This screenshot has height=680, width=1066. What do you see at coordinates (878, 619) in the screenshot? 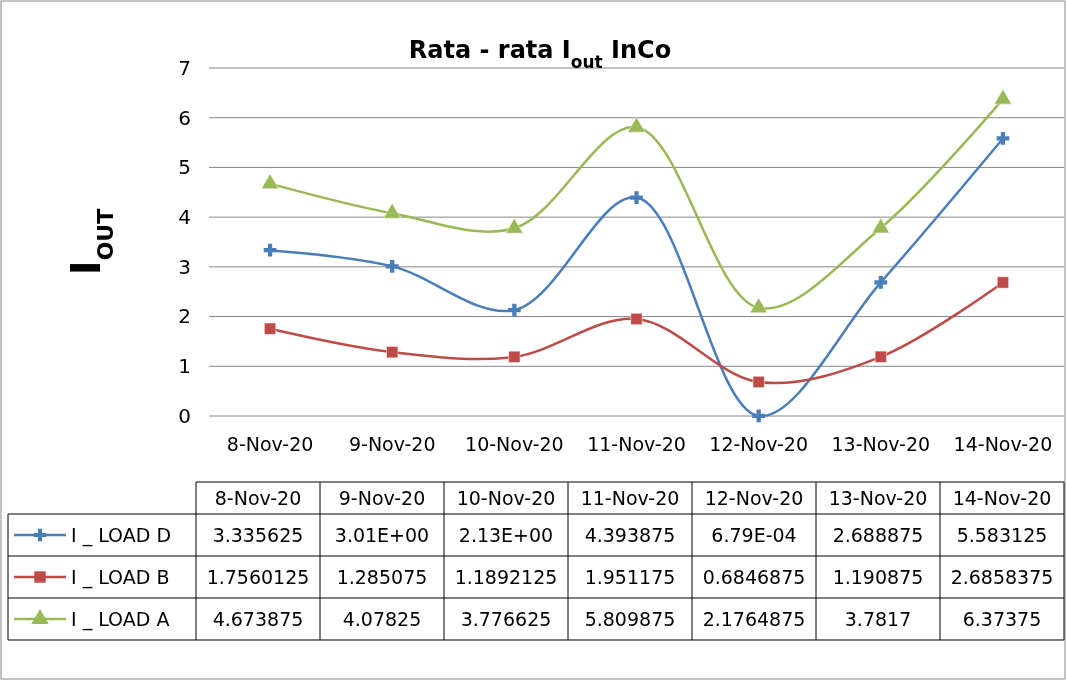
I see `data-label: 3.7817` at bounding box center [878, 619].